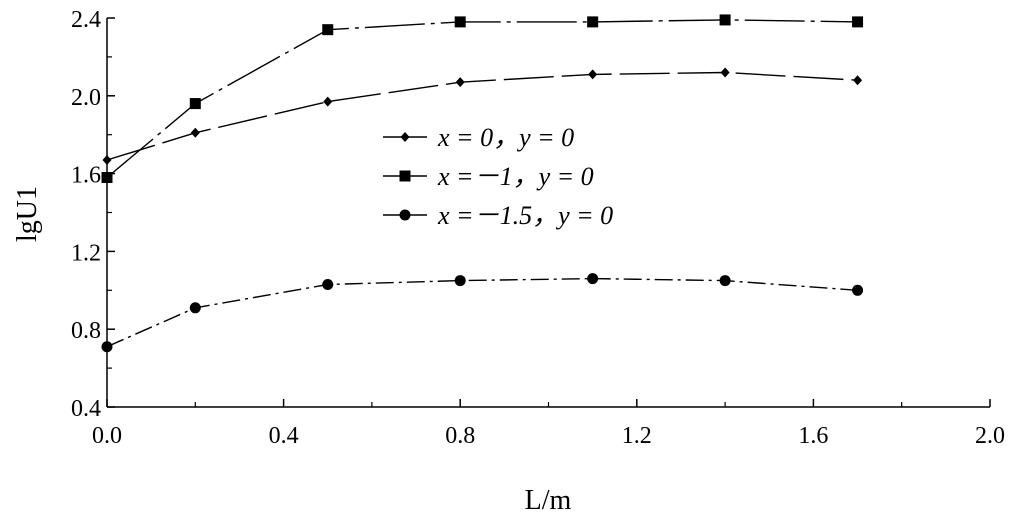  I want to click on y-tick-label: 2.0, so click(86, 98).